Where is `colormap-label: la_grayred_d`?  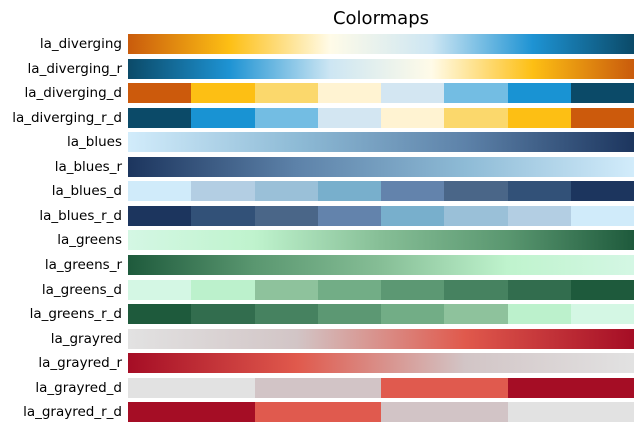
colormap-label: la_grayred_d is located at coordinates (78, 387).